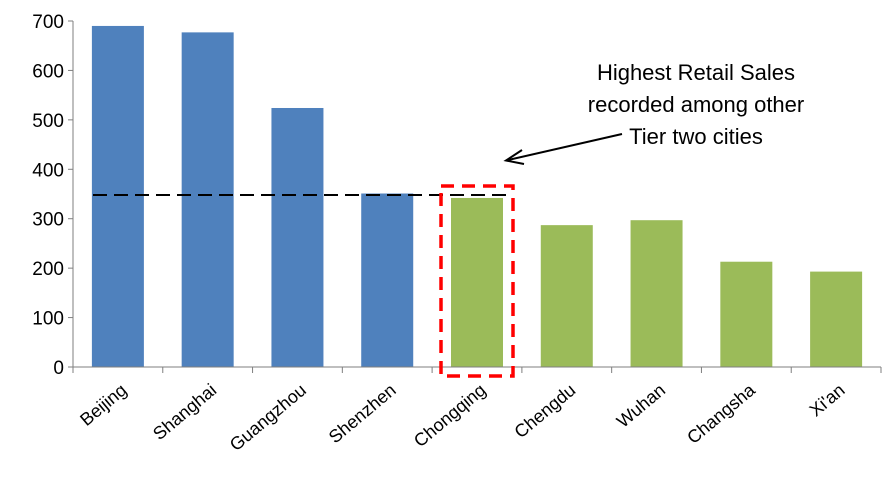 This screenshot has height=479, width=894. What do you see at coordinates (103, 405) in the screenshot?
I see `x-tick-label: Beijing` at bounding box center [103, 405].